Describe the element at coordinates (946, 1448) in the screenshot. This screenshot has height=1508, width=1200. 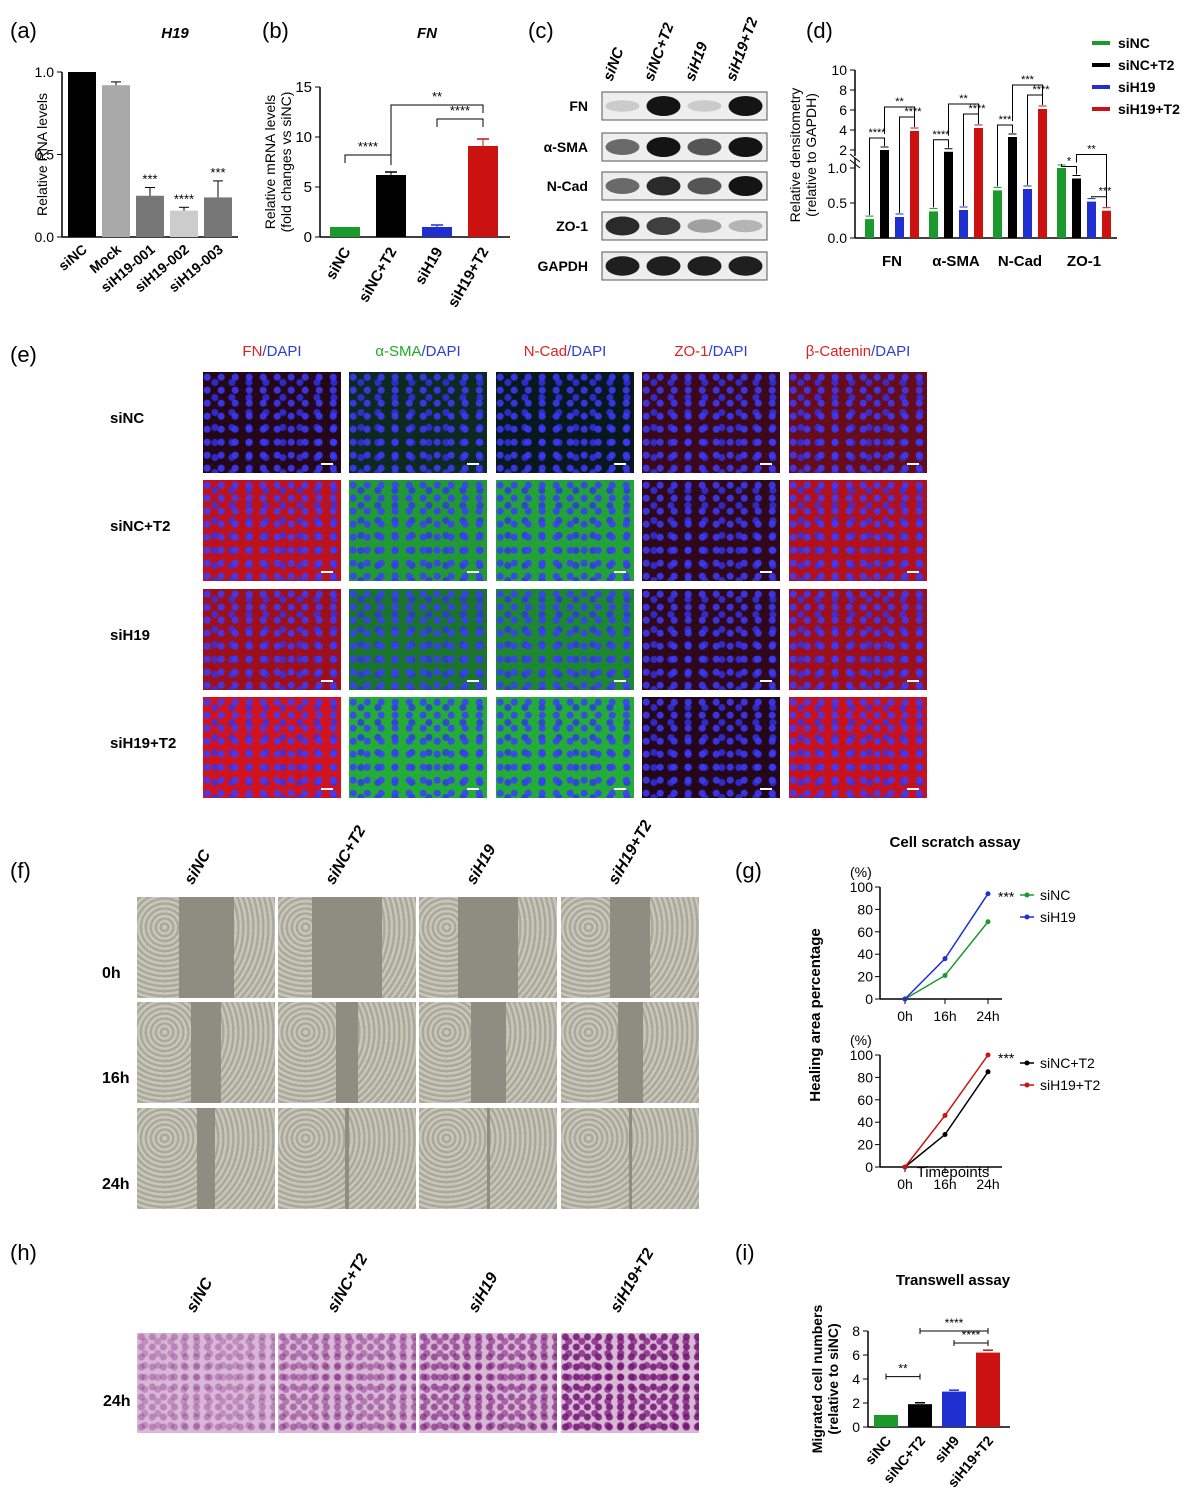
I see `chart-i-xtick-label: siH9` at that location.